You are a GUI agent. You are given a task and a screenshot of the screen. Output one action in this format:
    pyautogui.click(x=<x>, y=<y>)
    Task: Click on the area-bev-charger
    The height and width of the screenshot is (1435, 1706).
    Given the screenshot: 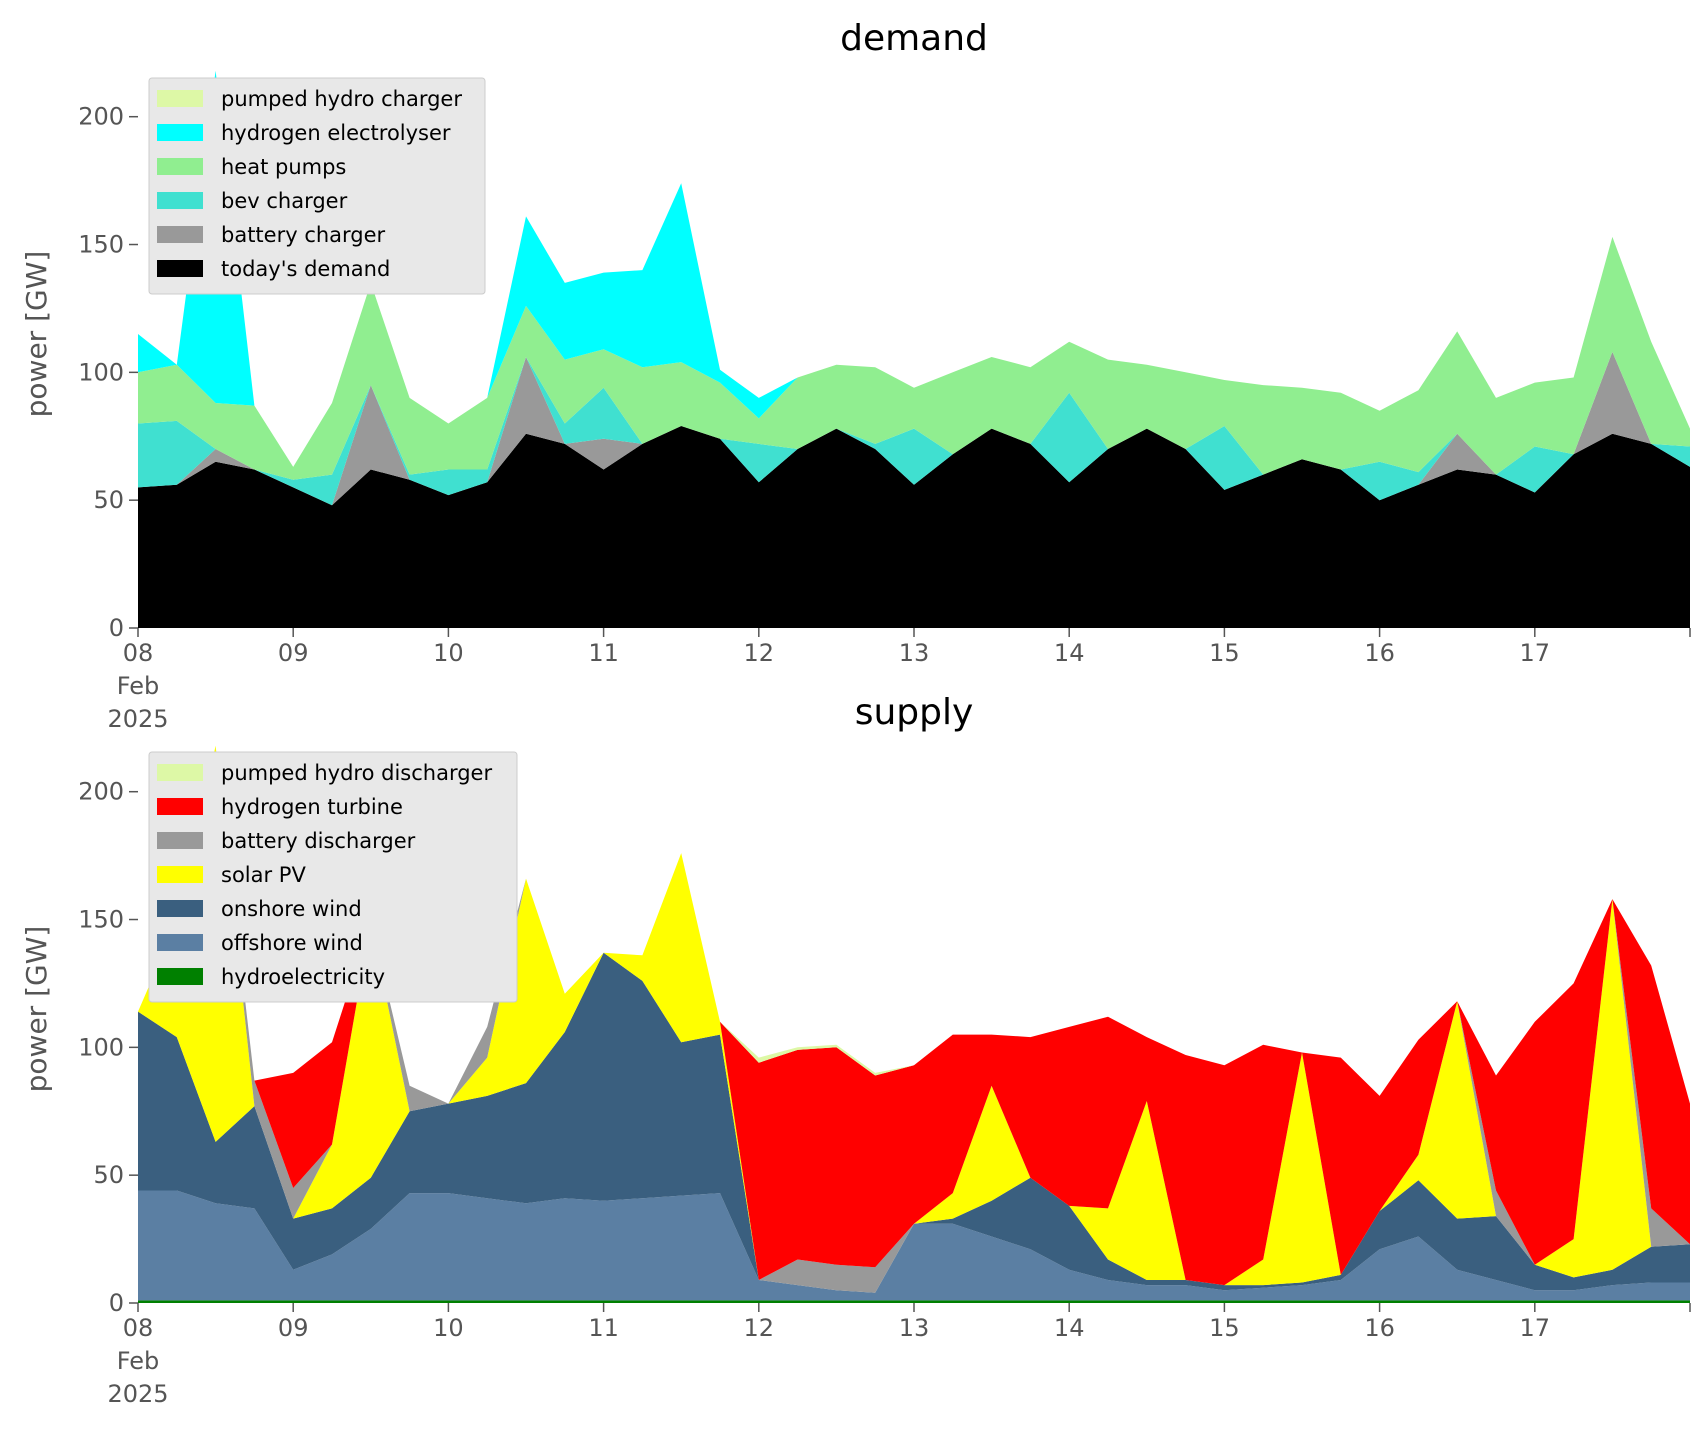 What is the action you would take?
    pyautogui.click(x=914, y=428)
    